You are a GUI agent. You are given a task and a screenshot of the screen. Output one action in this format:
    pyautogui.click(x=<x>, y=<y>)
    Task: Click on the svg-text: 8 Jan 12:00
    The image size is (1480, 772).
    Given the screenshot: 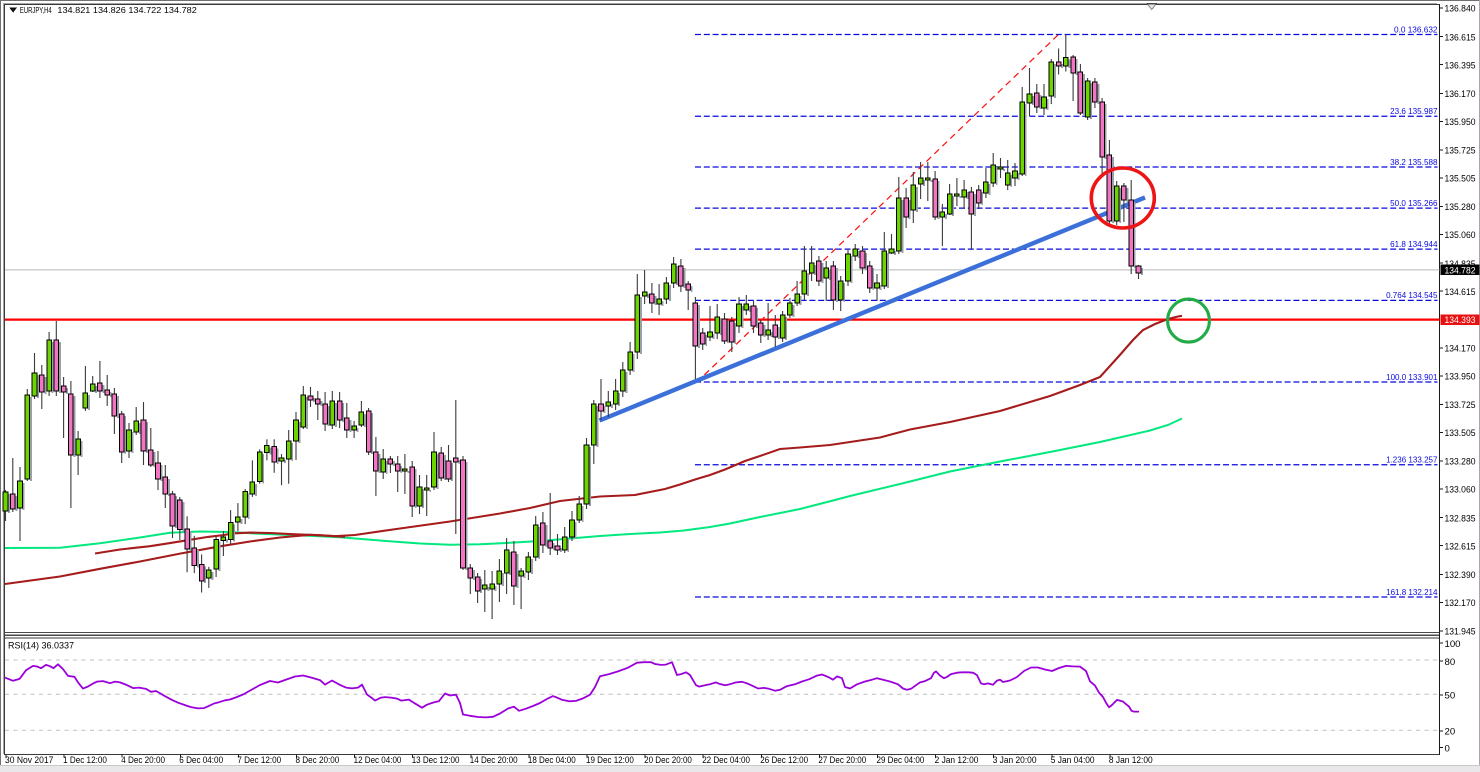 What is the action you would take?
    pyautogui.click(x=1131, y=760)
    